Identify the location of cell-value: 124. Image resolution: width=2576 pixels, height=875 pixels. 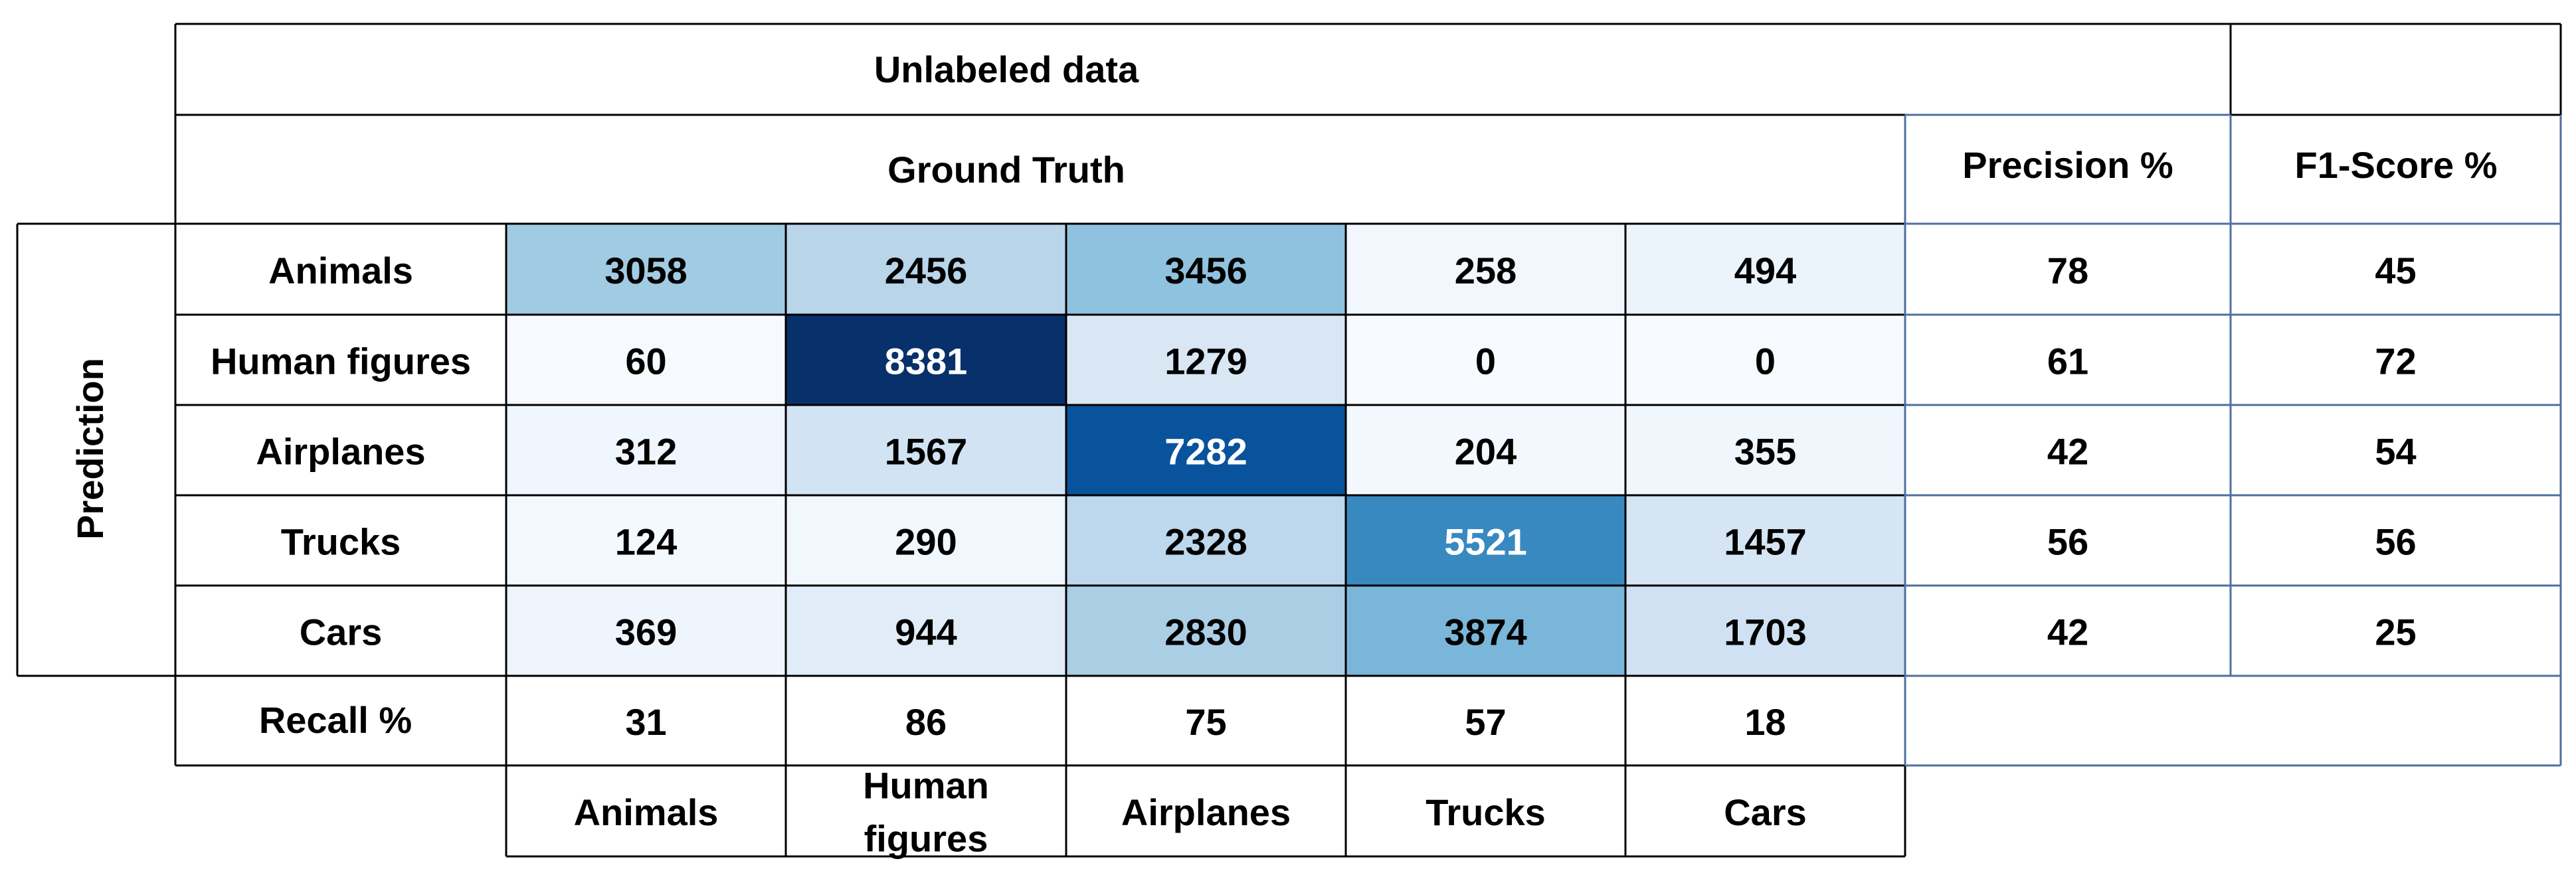
(646, 542).